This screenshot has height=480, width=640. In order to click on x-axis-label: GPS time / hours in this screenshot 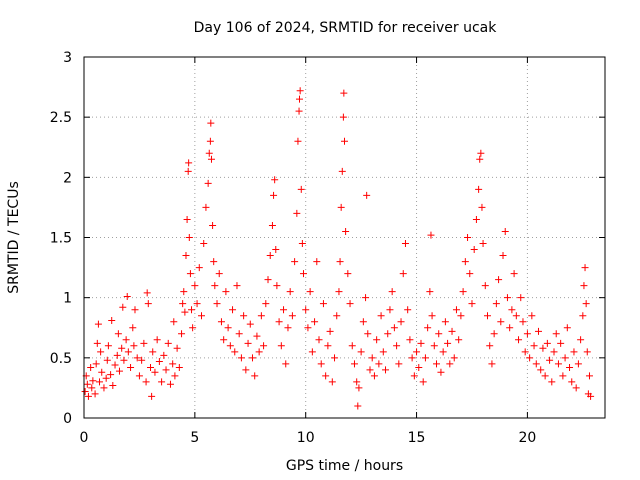, I will do `click(344, 466)`.